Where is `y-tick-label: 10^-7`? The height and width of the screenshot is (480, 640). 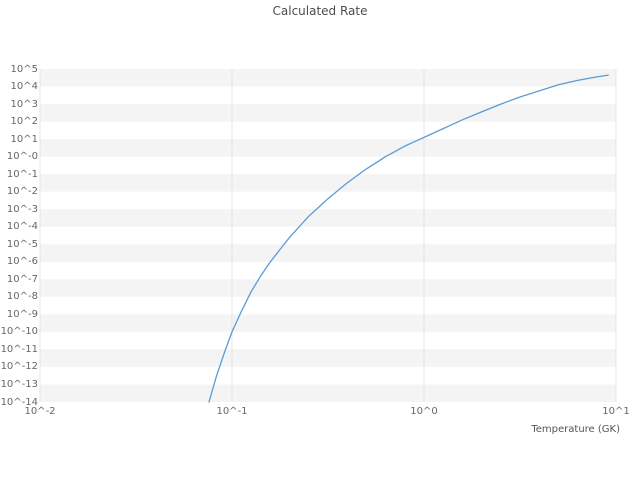
y-tick-label: 10^-7 is located at coordinates (22, 279).